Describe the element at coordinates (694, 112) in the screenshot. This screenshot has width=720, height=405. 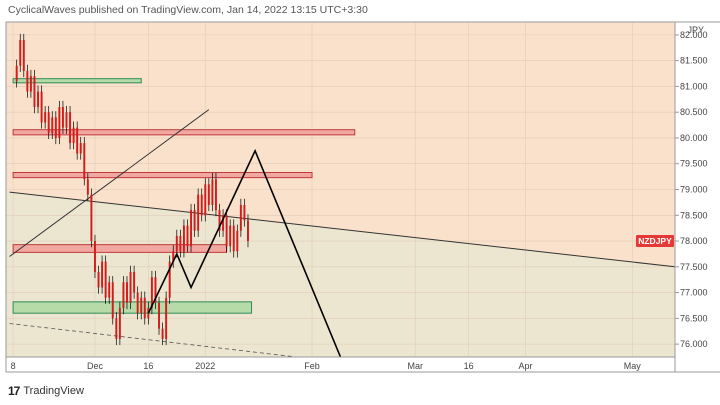
I see `y-tick-label: 80.500` at that location.